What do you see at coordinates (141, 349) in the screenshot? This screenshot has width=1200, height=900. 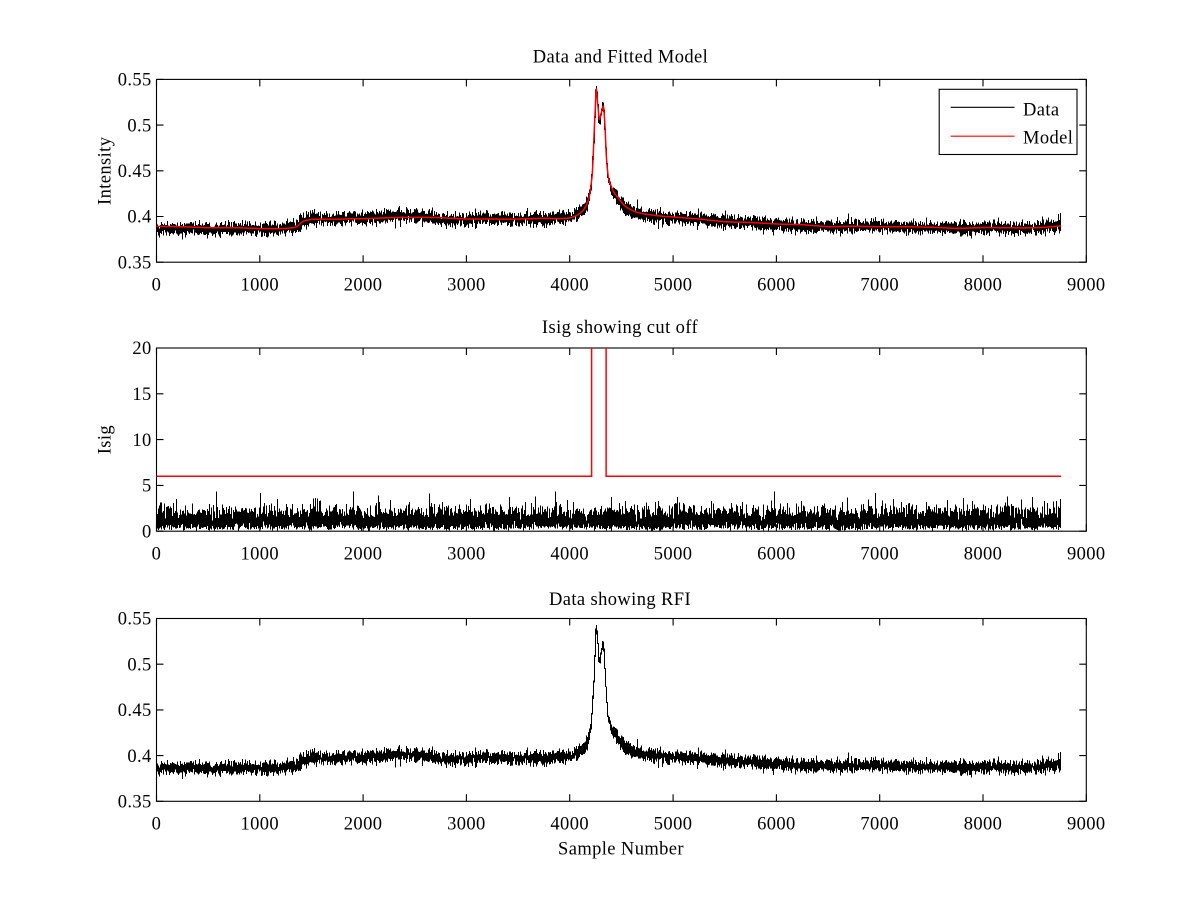 I see `svg-text: 20` at bounding box center [141, 349].